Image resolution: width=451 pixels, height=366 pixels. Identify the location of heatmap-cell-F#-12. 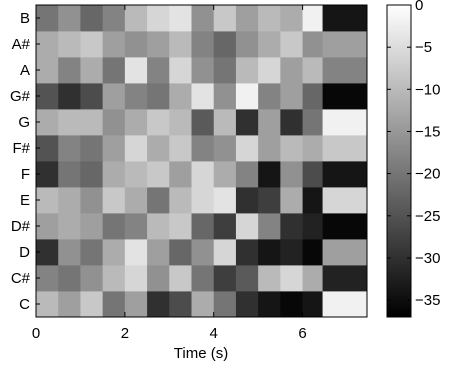
(312, 148).